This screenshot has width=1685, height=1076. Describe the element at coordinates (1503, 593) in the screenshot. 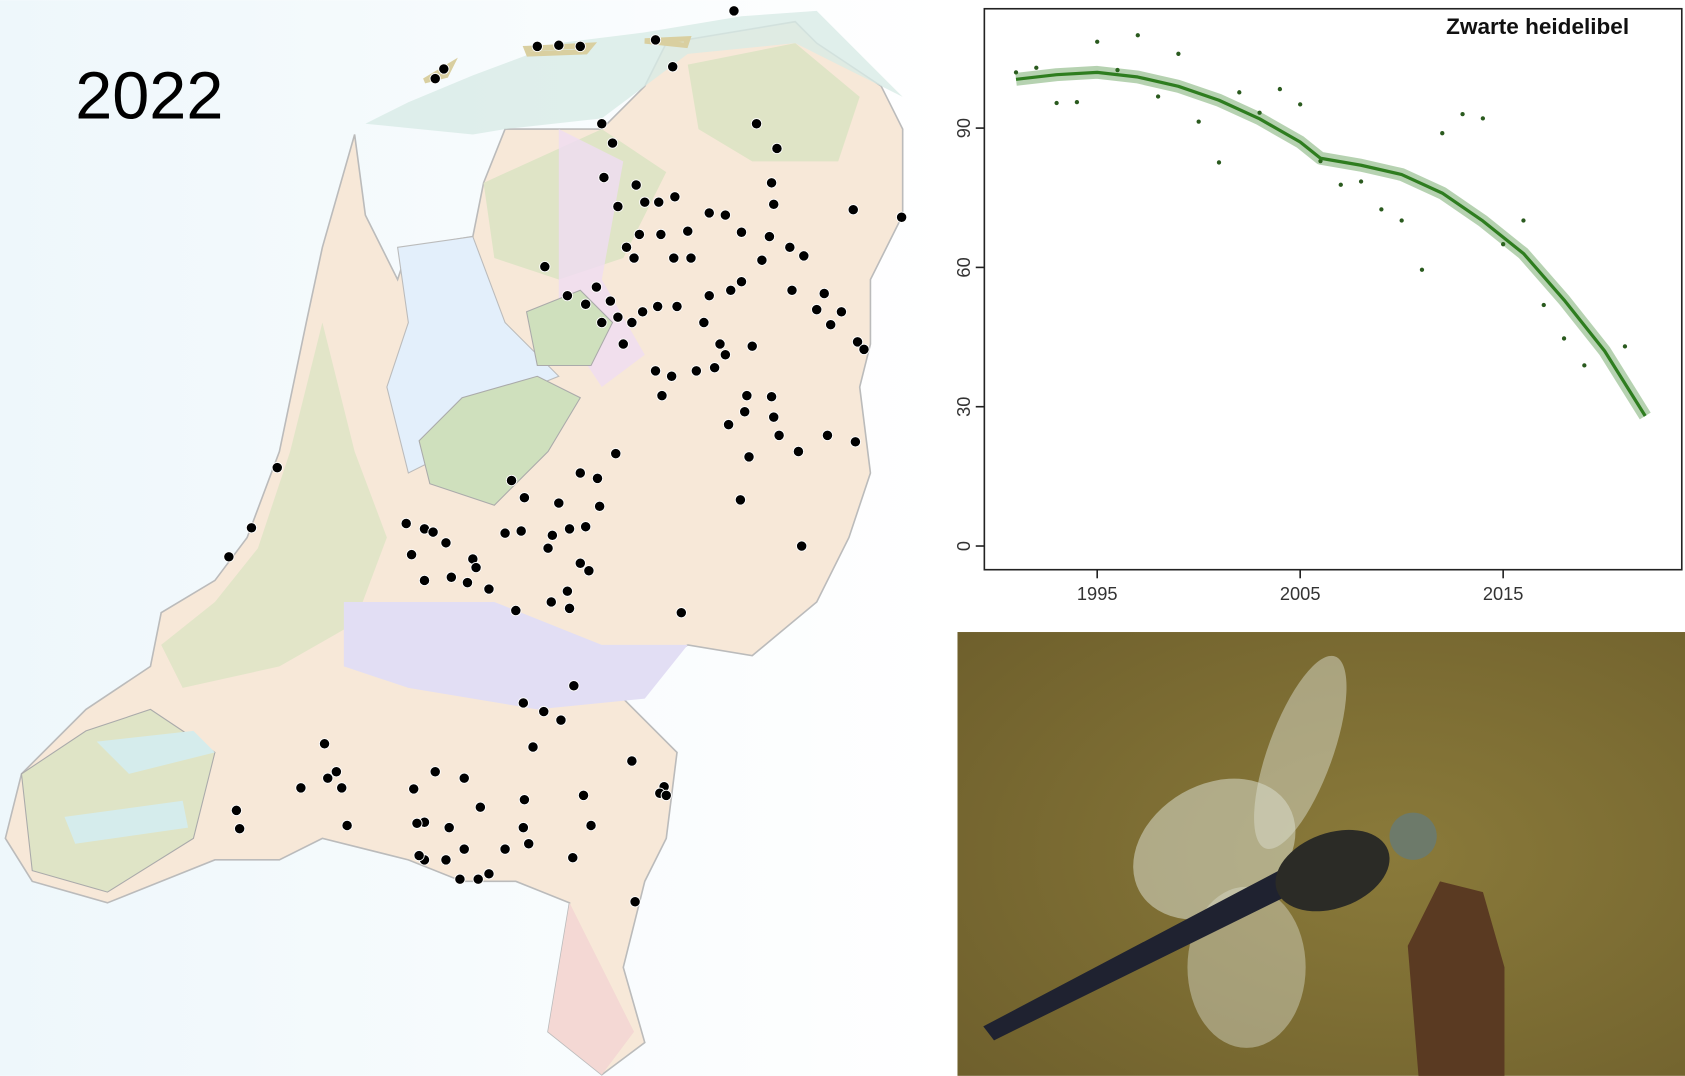

I see `x-tick-label: 2015` at that location.